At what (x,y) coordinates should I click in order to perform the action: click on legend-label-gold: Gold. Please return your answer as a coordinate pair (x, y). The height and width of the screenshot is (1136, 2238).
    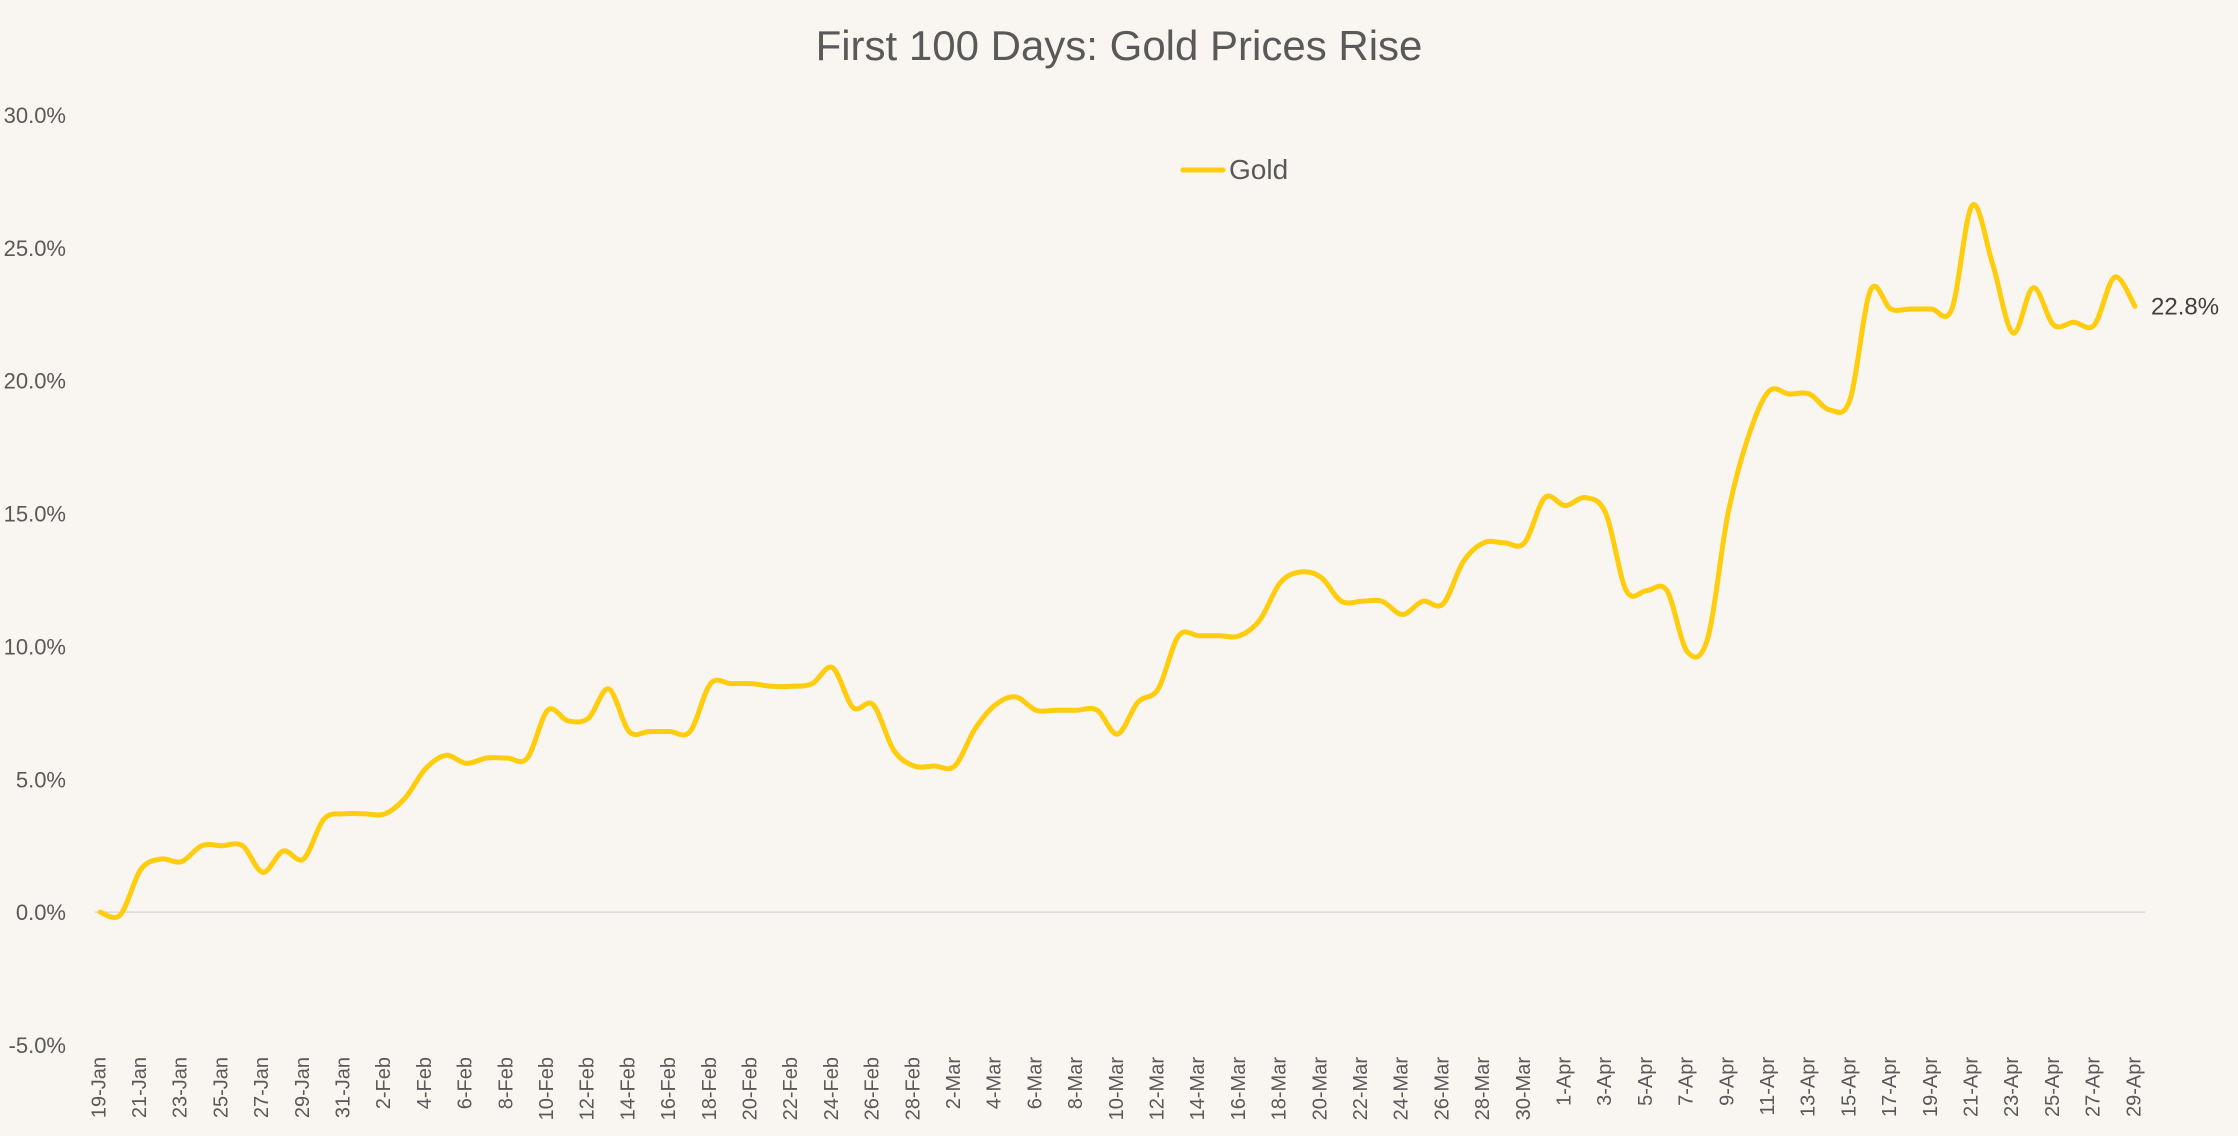
    Looking at the image, I should click on (1258, 169).